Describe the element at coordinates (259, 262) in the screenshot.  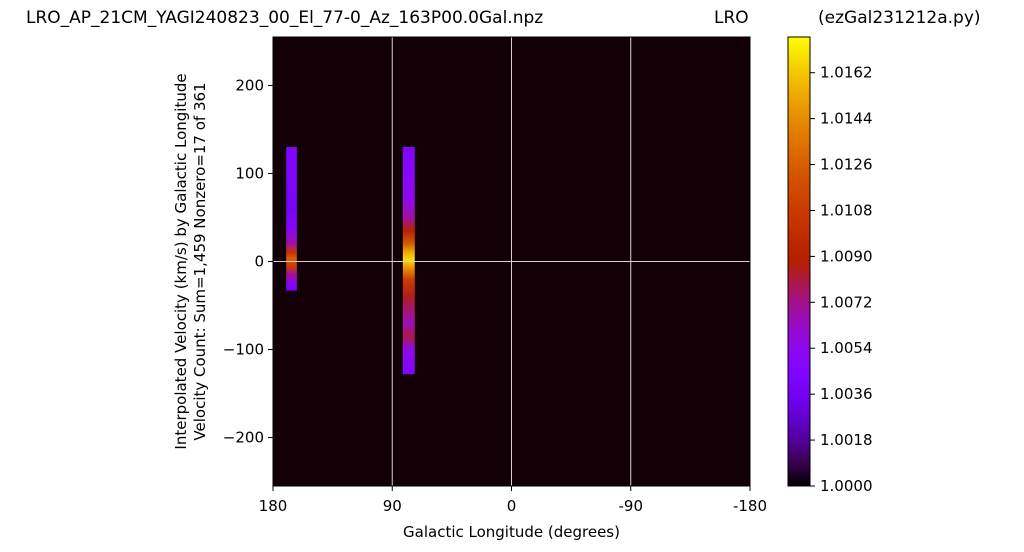
I see `y-tick-label: 0` at that location.